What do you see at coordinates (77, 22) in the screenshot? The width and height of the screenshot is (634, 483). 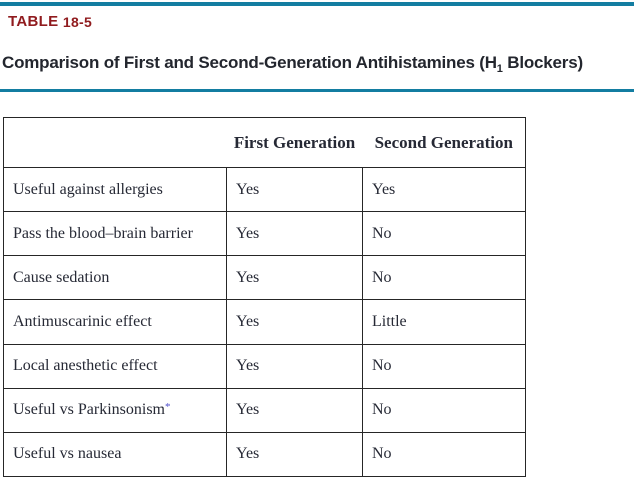 I see `table-label-number: 18-5` at bounding box center [77, 22].